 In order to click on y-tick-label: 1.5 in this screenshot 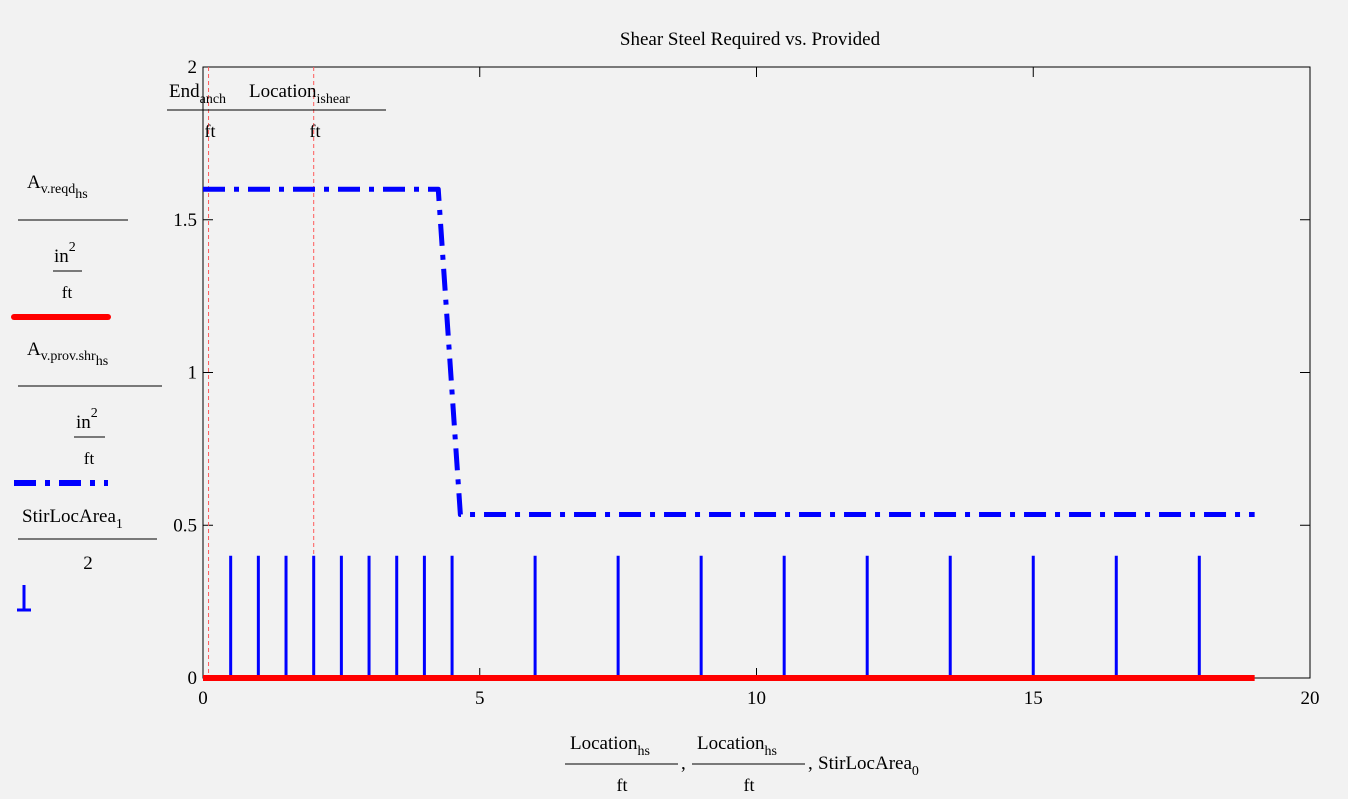, I will do `click(185, 220)`.